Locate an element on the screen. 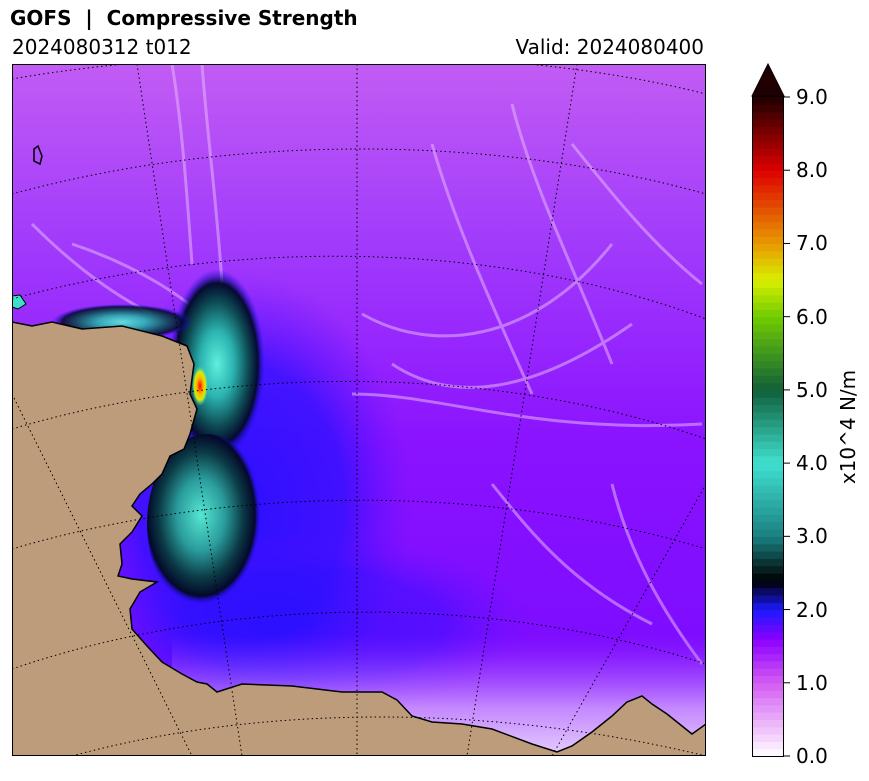 This screenshot has width=869, height=781. colorbar-tick-label: 0.0 is located at coordinates (812, 756).